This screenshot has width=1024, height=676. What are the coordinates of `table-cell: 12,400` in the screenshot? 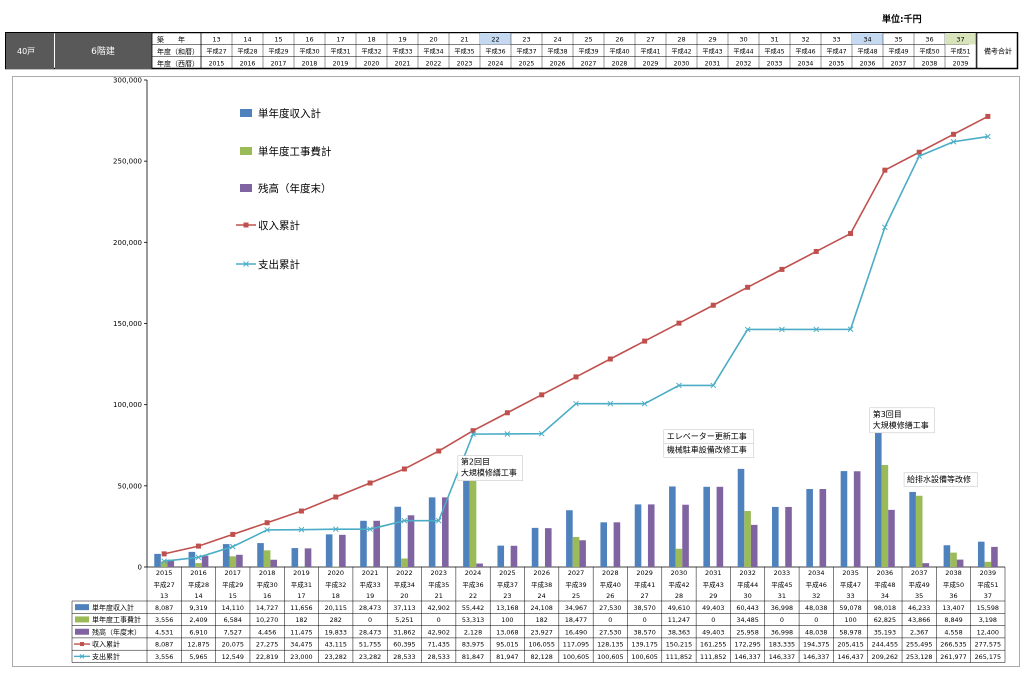 It's located at (988, 632).